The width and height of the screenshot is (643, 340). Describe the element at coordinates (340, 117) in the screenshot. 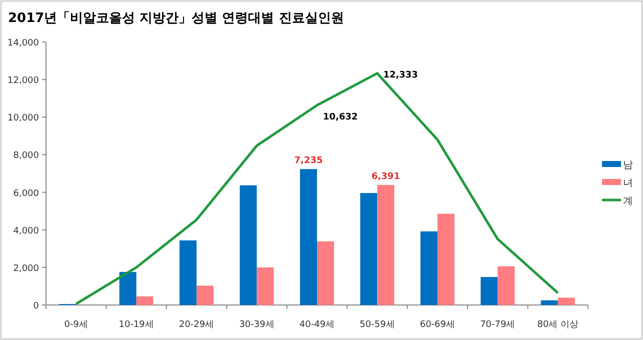

I see `data-label: 10,632` at that location.